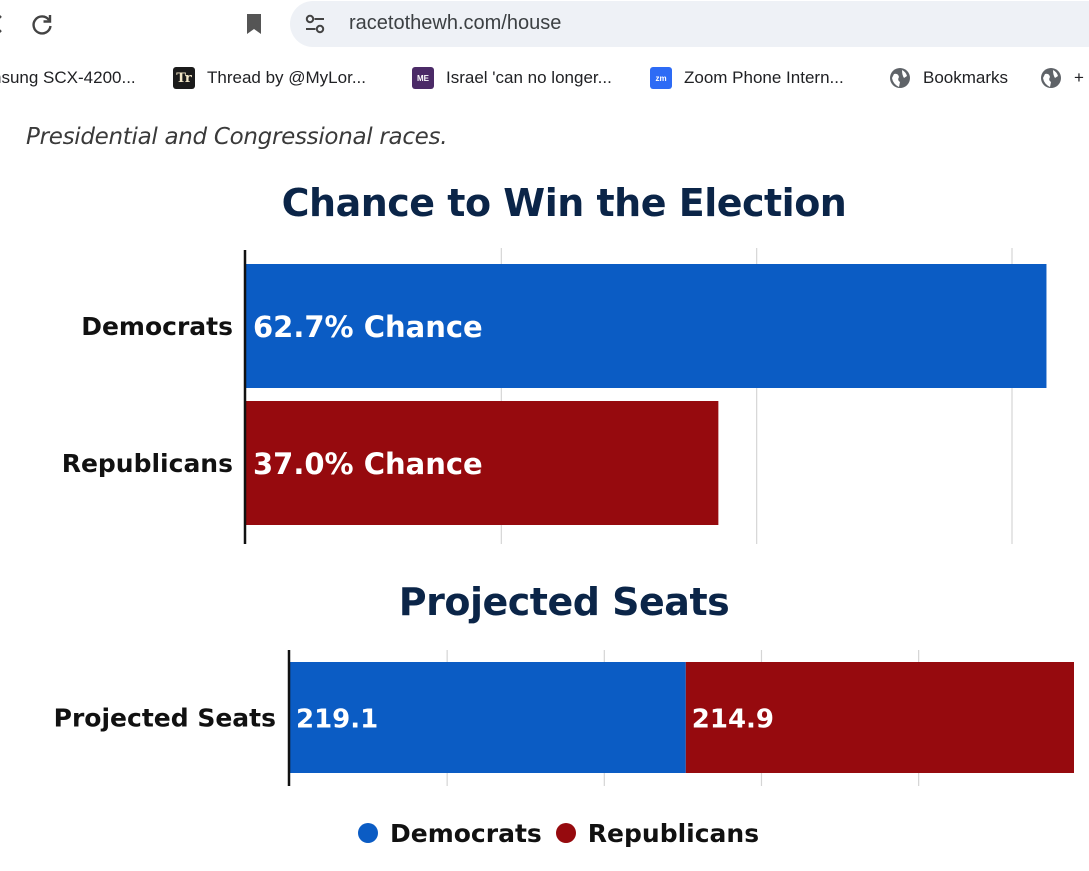  I want to click on site-settings-icon, so click(315, 24).